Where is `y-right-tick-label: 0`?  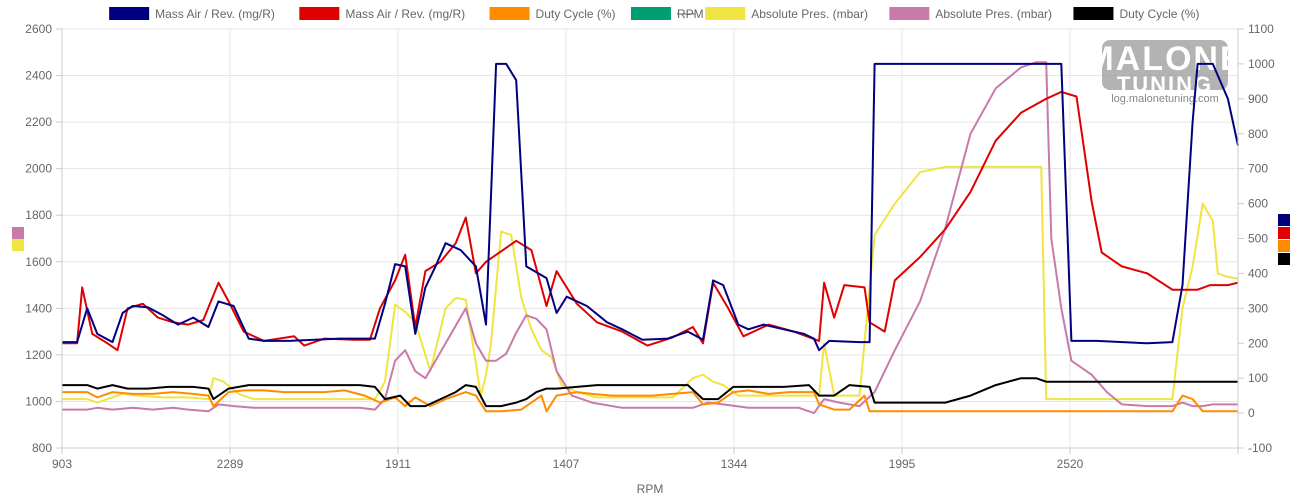
y-right-tick-label: 0 is located at coordinates (1251, 413).